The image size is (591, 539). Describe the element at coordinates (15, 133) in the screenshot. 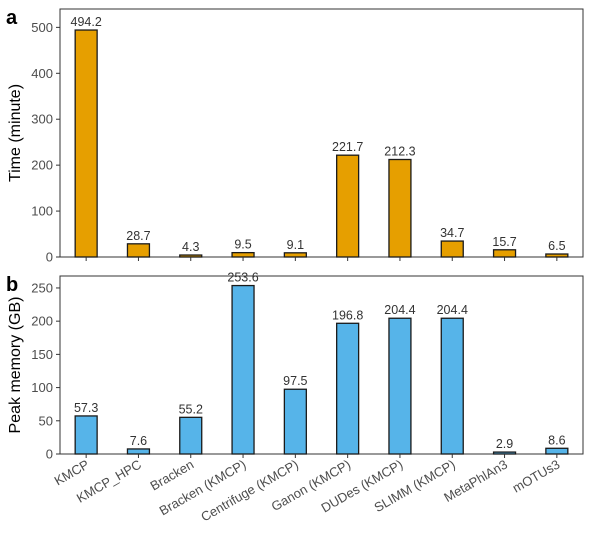

I see `y-axis-title: Time (minute)` at that location.